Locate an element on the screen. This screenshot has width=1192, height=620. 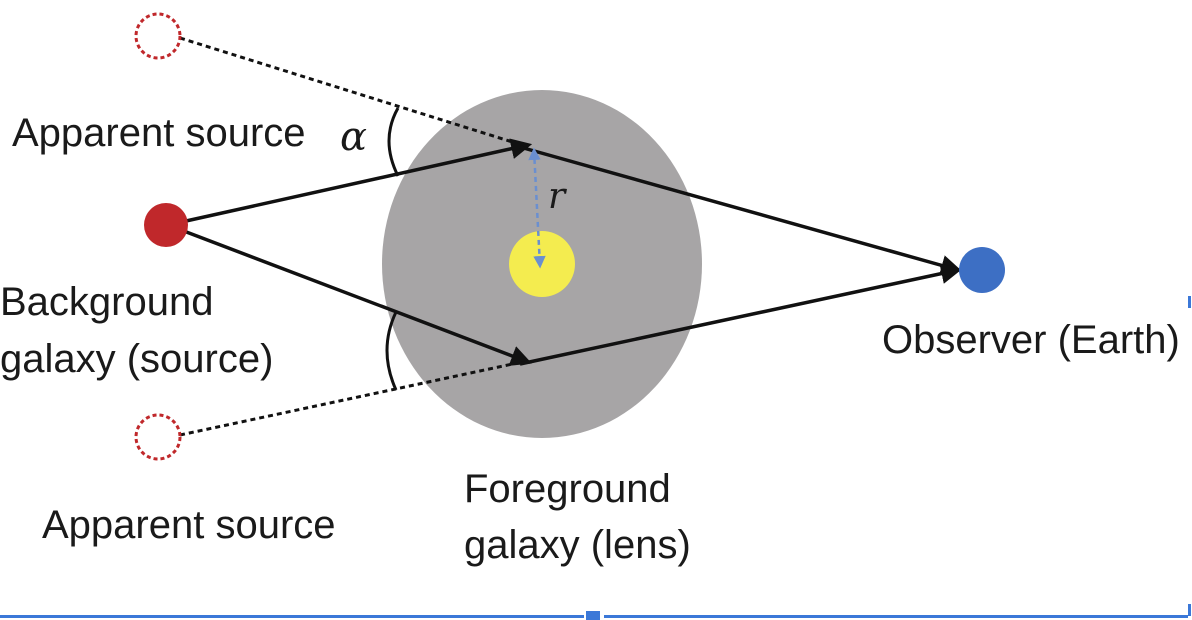
impact-radius-line is located at coordinates (537, 208).